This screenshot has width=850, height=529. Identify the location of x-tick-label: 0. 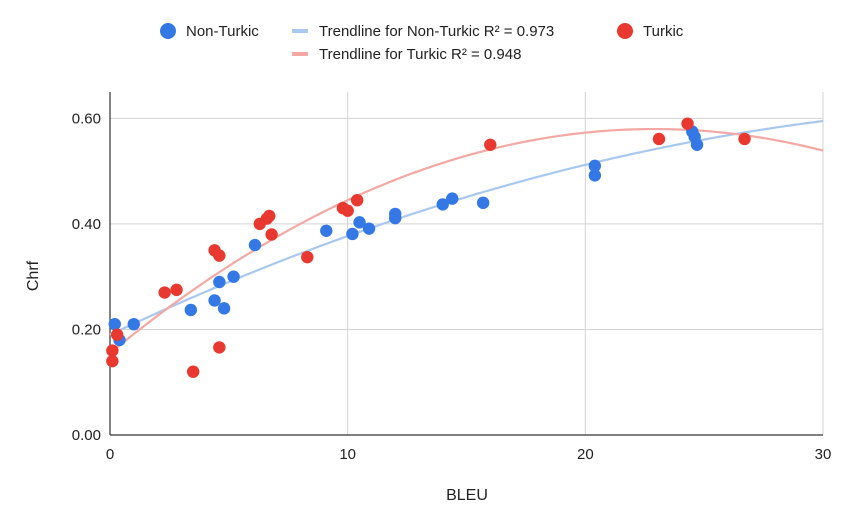
(110, 454).